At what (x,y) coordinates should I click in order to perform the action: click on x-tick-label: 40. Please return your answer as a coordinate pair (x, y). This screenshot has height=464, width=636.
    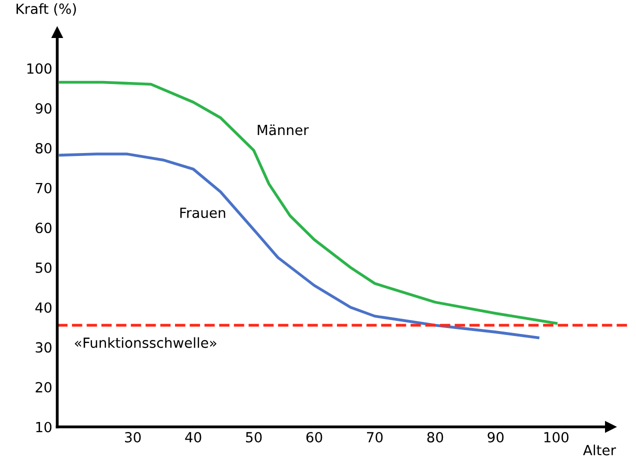
    Looking at the image, I should click on (193, 437).